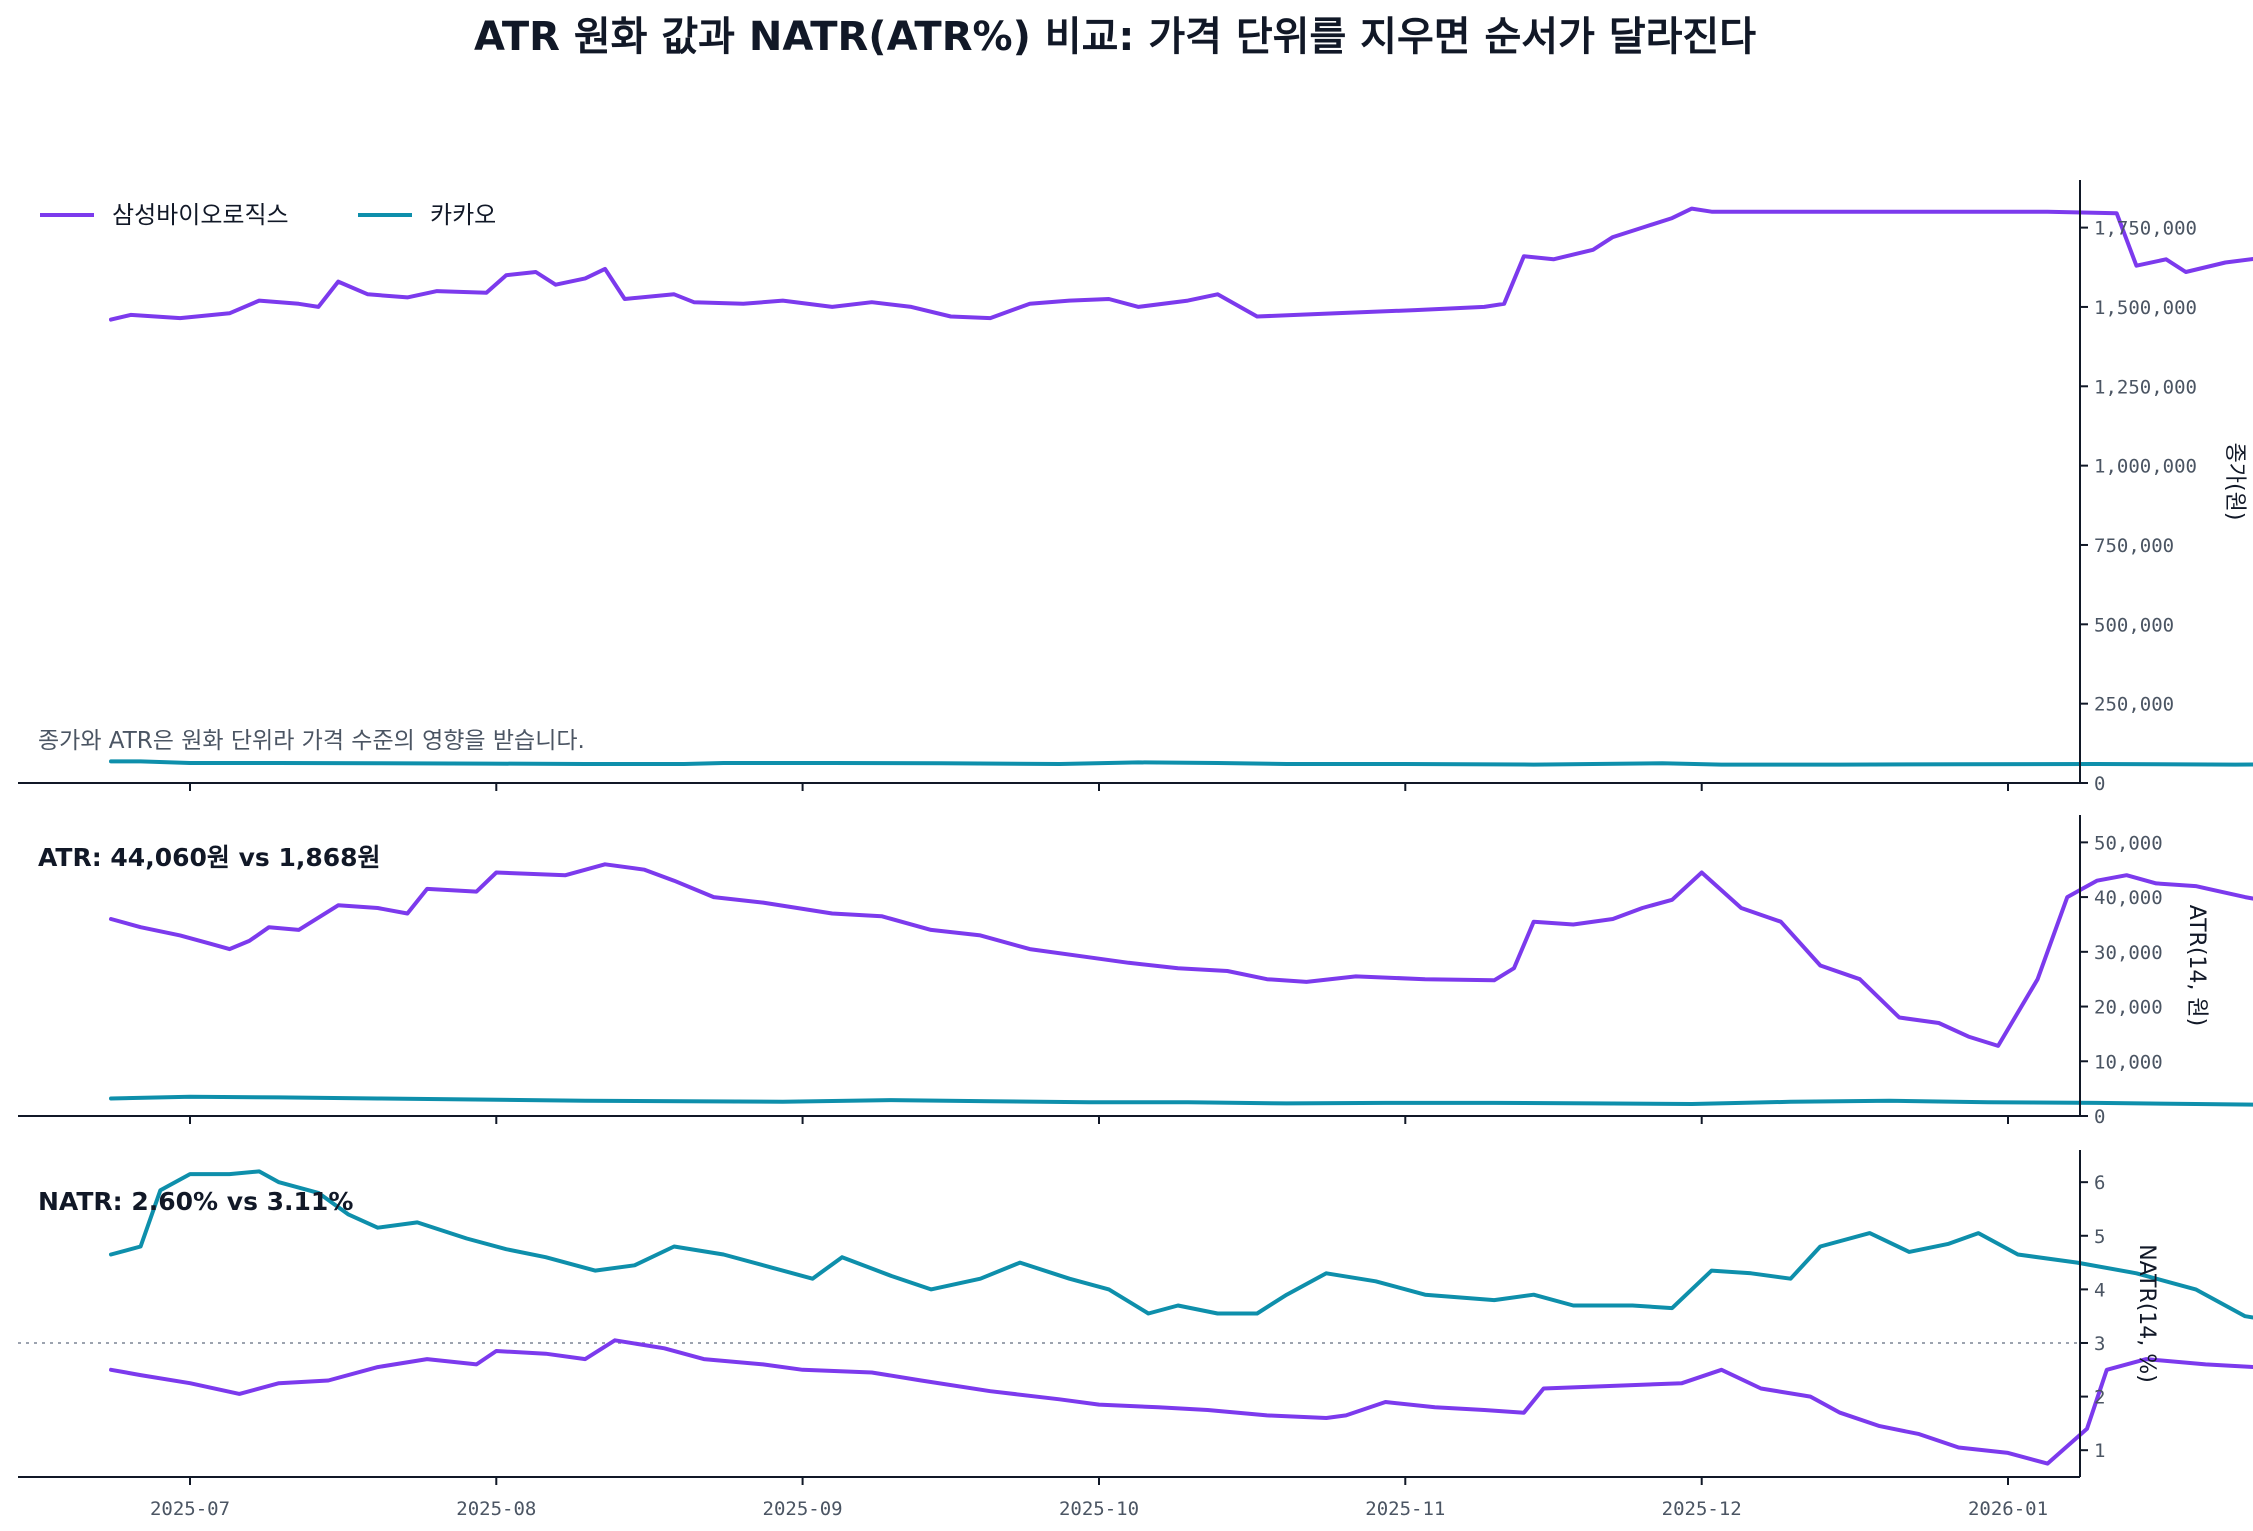  Describe the element at coordinates (2128, 1062) in the screenshot. I see `y-tick-label: 10,000` at that location.